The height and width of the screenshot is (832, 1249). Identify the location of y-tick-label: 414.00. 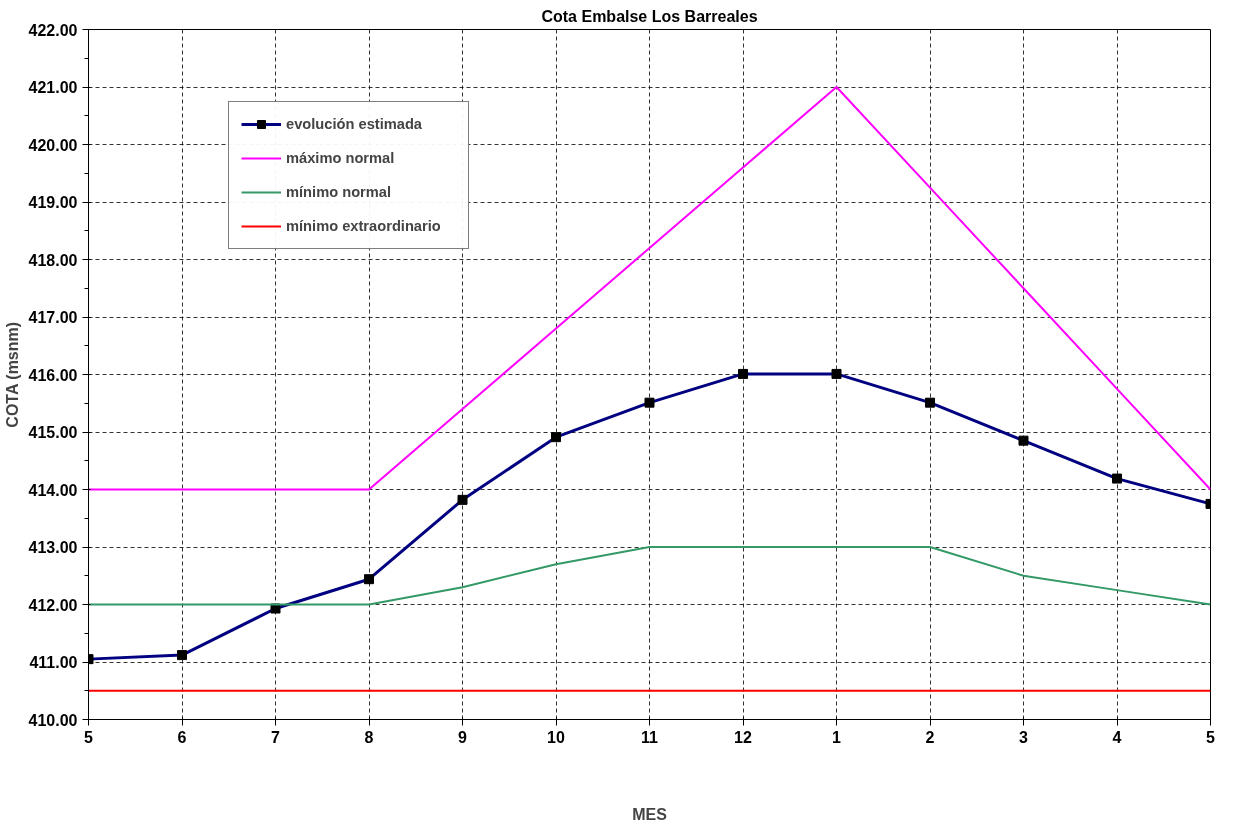
(53, 490).